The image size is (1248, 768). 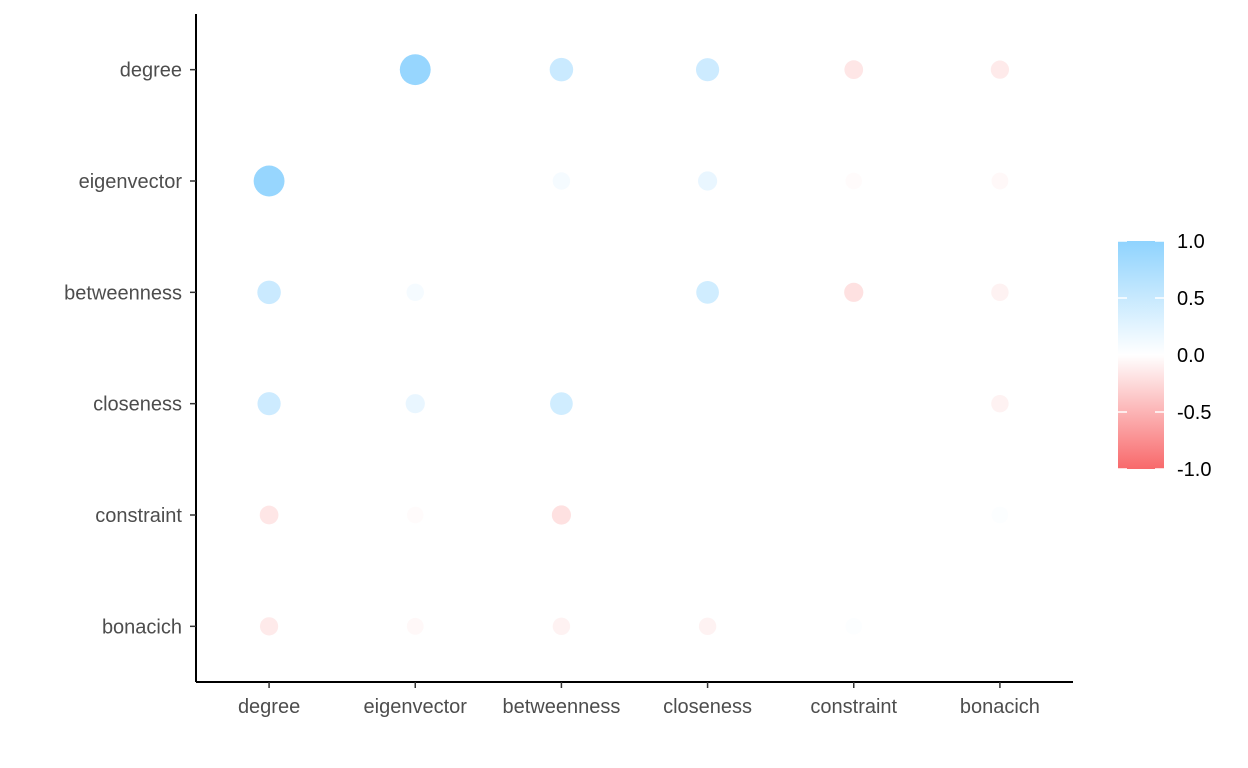 I want to click on x-tick-label-constraint: constraint, so click(x=853, y=707).